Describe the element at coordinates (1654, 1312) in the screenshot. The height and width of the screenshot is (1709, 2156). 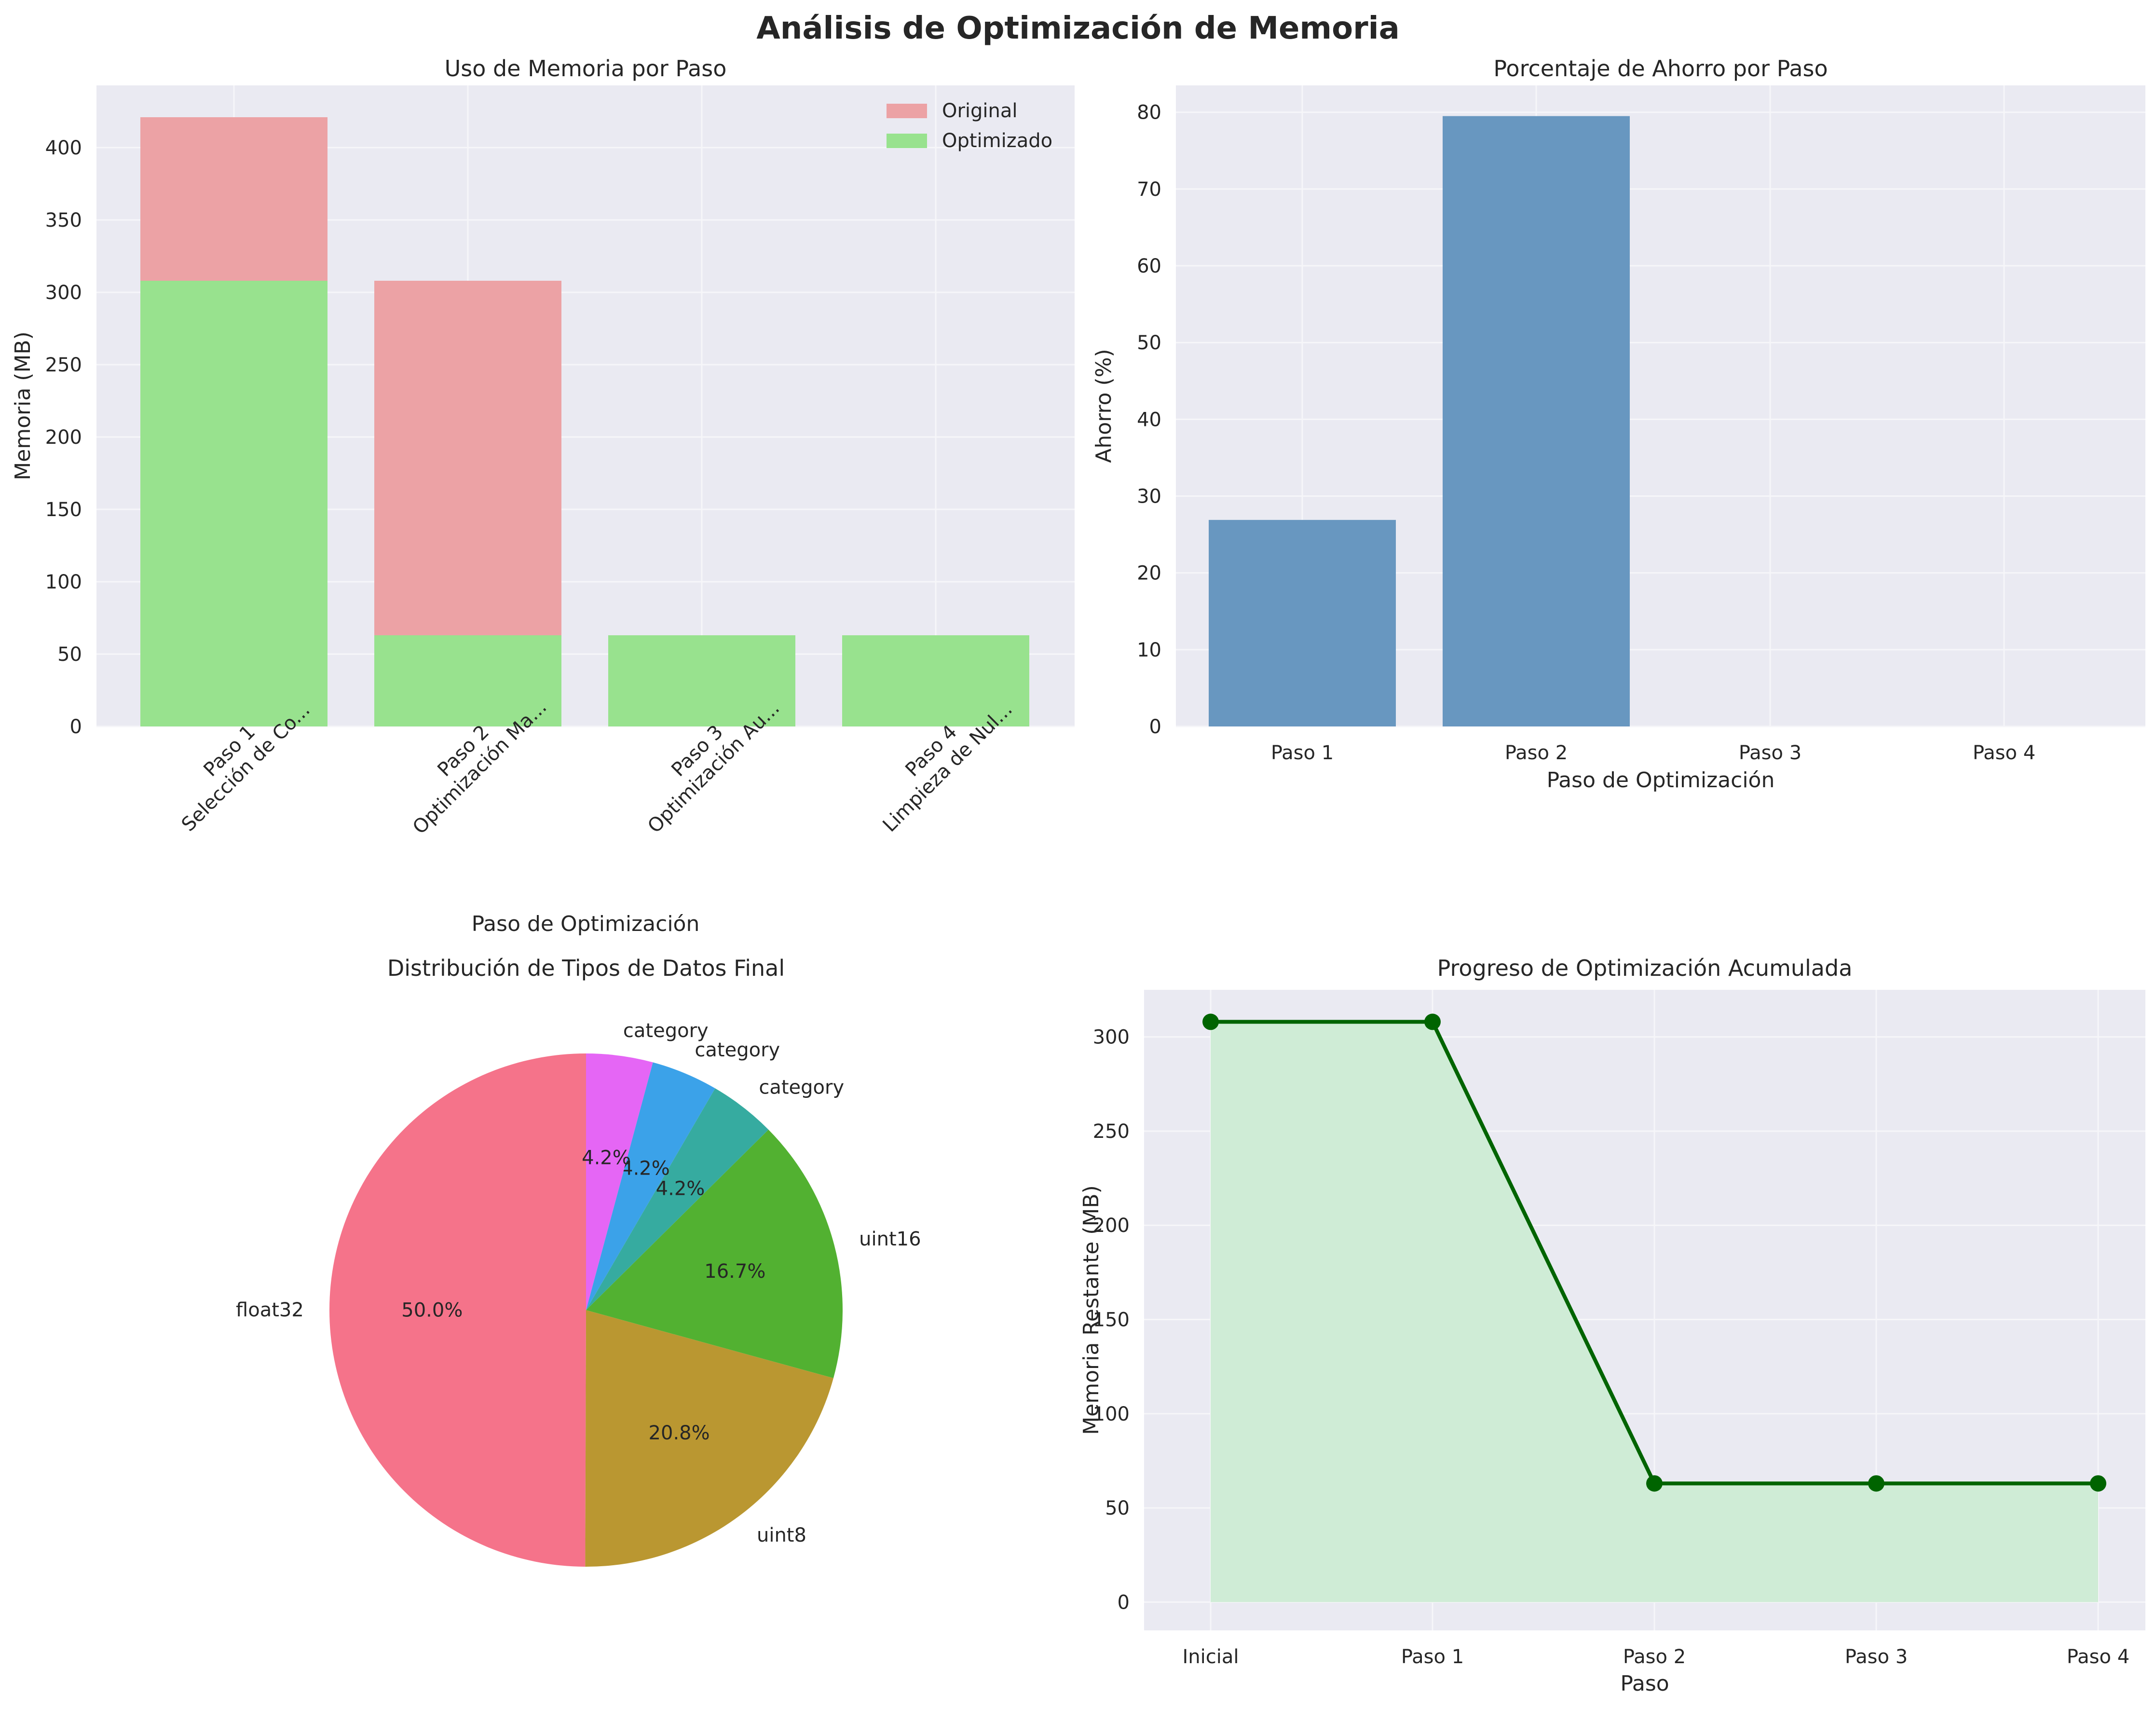
I see `area-fill` at that location.